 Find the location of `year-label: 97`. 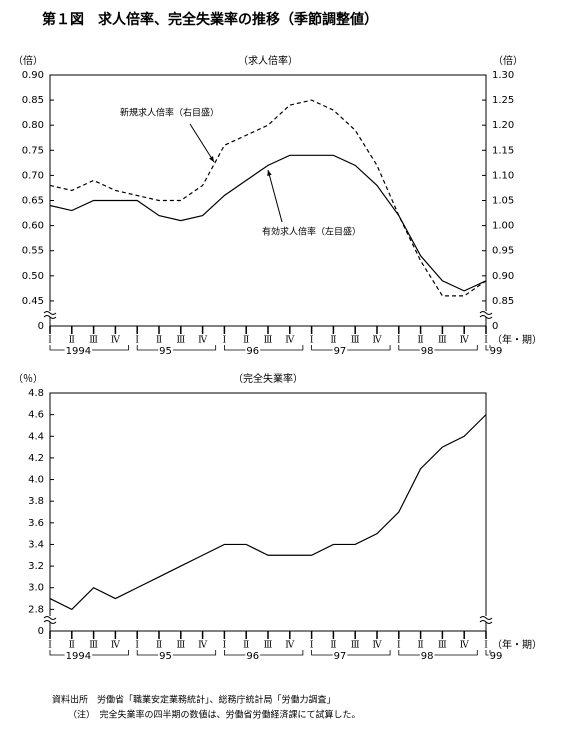

year-label: 97 is located at coordinates (340, 351).